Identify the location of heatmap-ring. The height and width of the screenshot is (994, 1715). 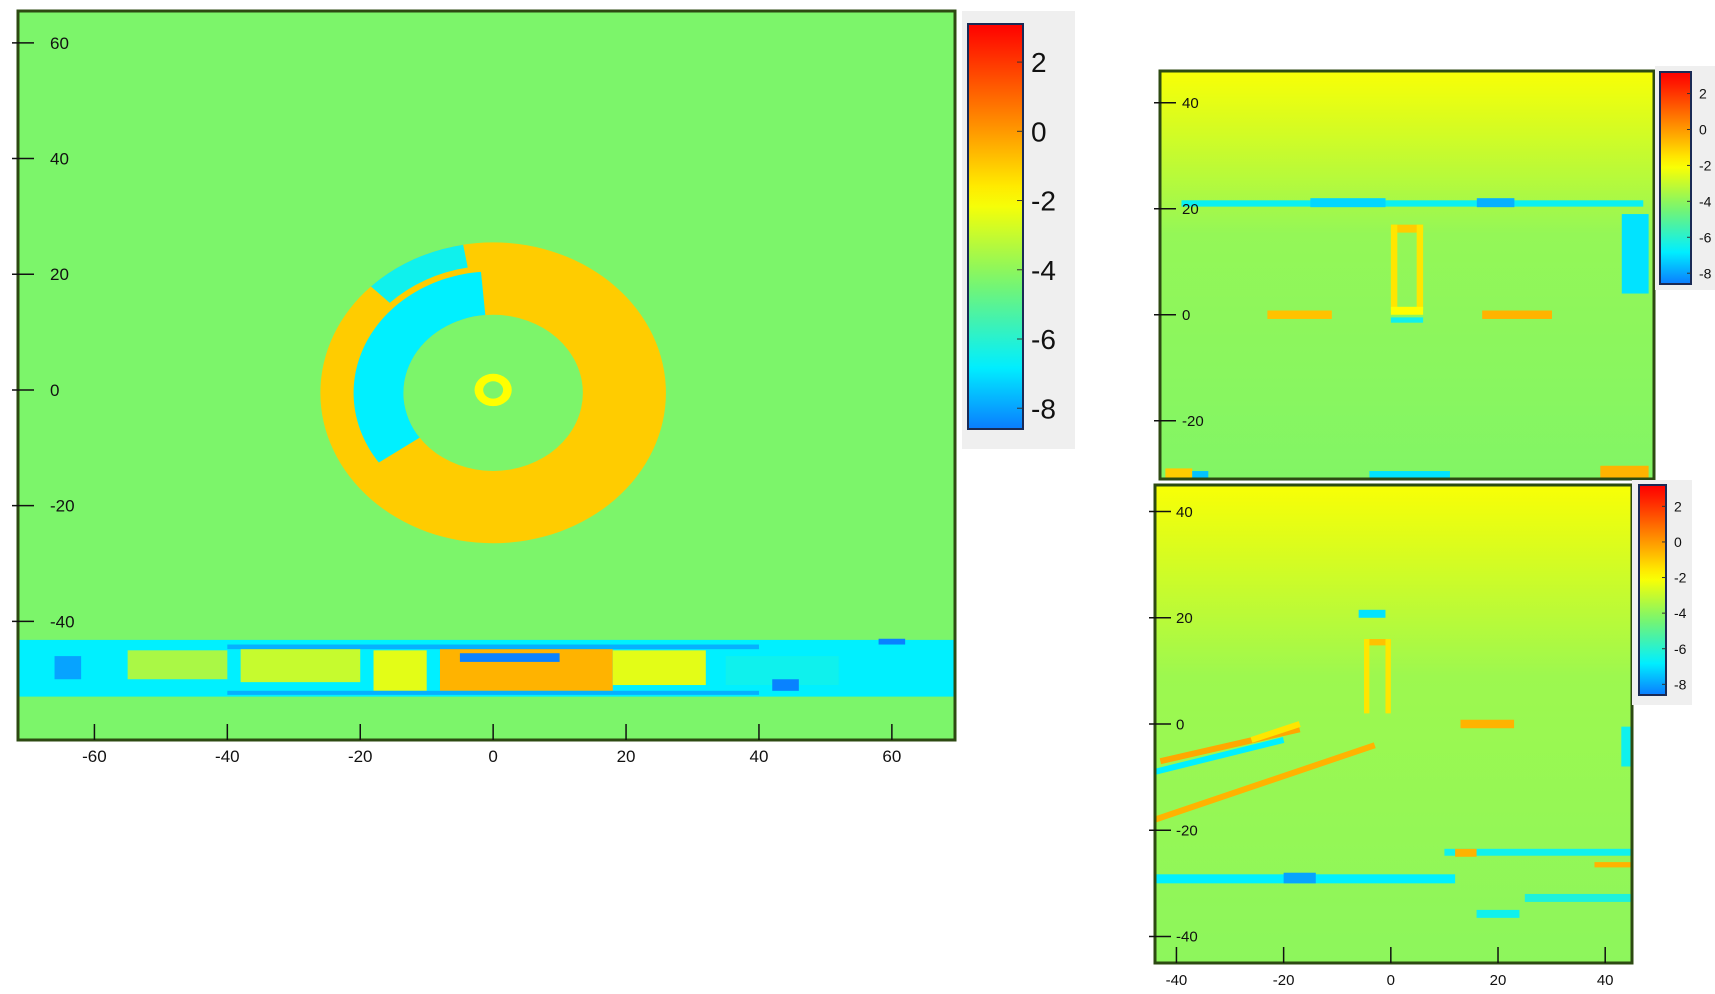
(493, 390).